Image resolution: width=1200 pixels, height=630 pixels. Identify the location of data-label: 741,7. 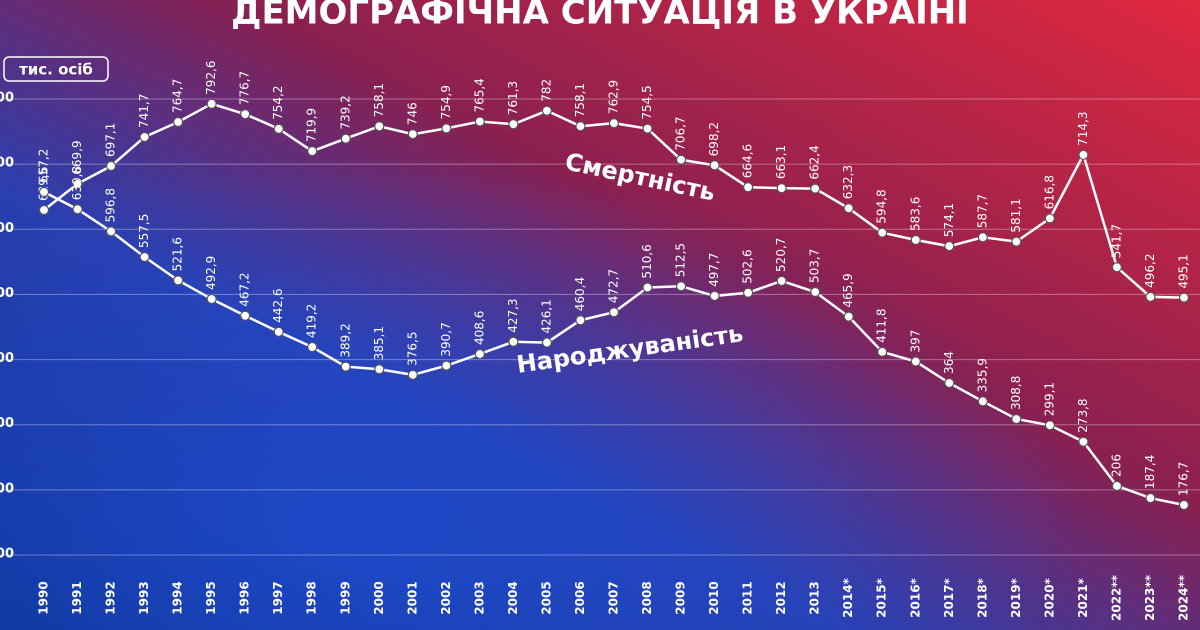
(144, 111).